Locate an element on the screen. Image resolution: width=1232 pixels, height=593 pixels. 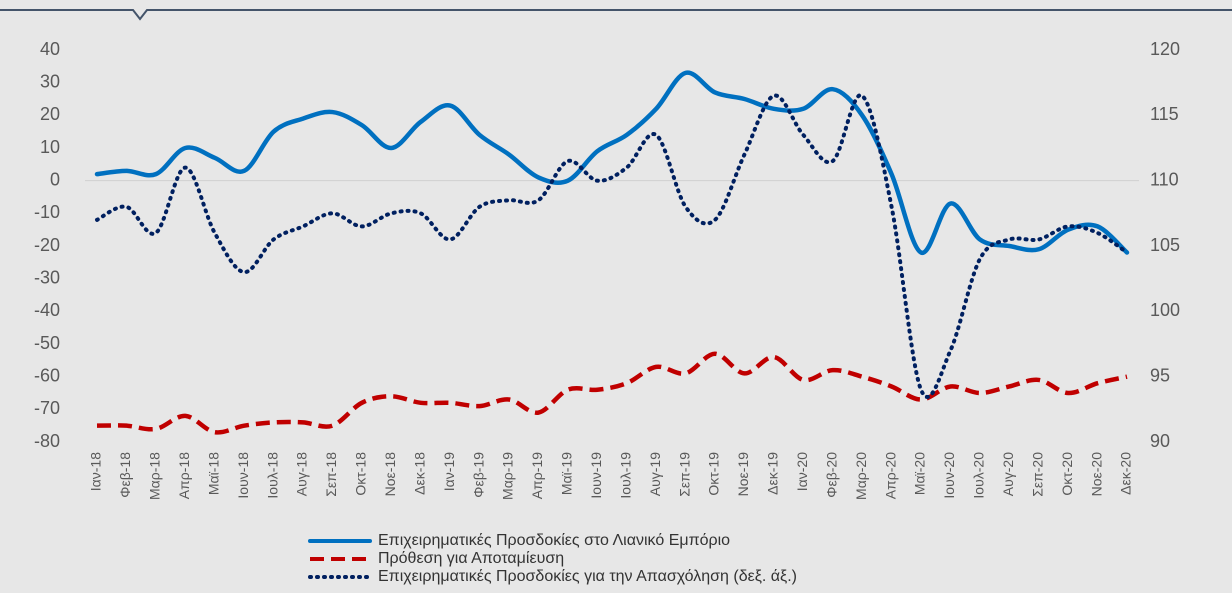
y-tick-label: -70 is located at coordinates (47, 408).